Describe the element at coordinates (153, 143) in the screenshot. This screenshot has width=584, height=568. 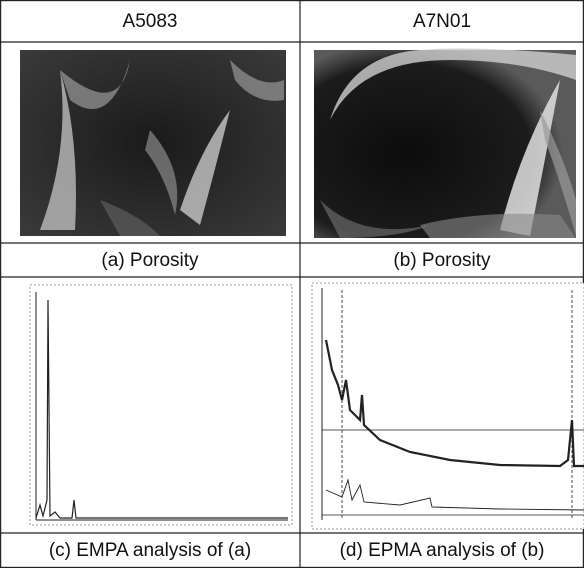
I see `sem-image` at that location.